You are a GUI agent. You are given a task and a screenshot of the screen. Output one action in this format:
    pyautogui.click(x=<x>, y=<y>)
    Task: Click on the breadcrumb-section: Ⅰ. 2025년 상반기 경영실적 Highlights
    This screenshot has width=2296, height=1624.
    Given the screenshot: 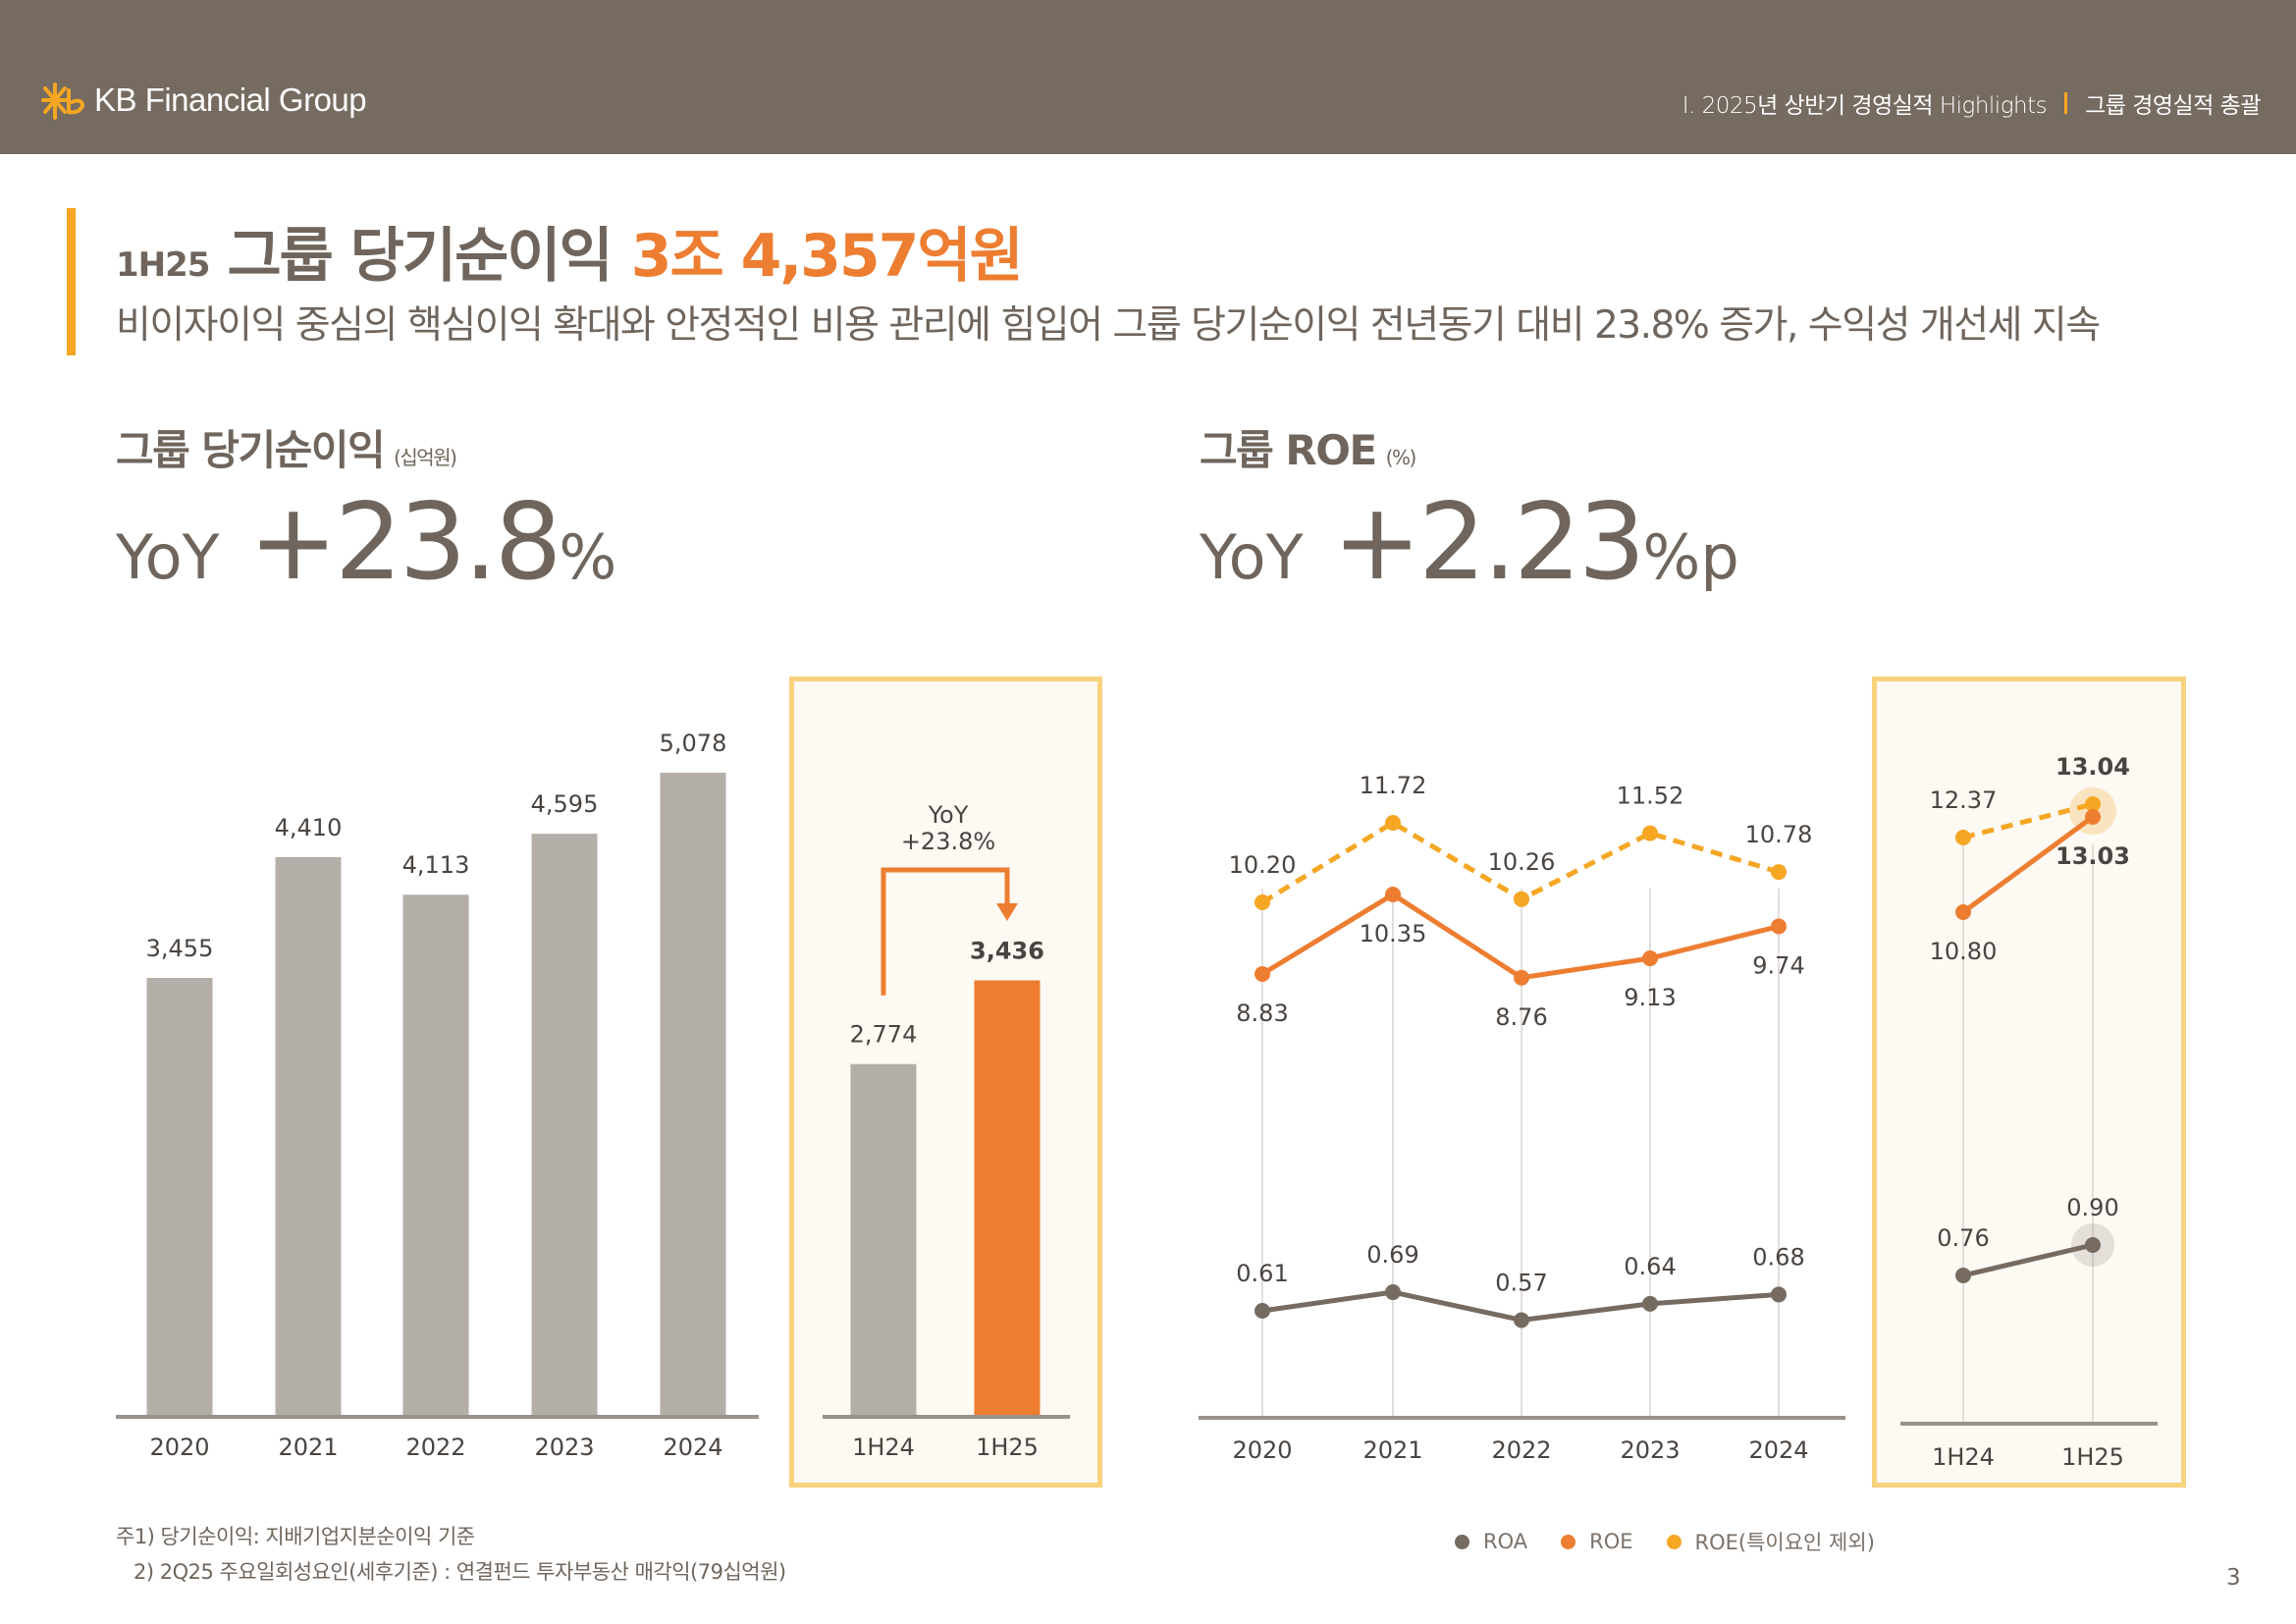 What is the action you would take?
    pyautogui.click(x=1865, y=106)
    